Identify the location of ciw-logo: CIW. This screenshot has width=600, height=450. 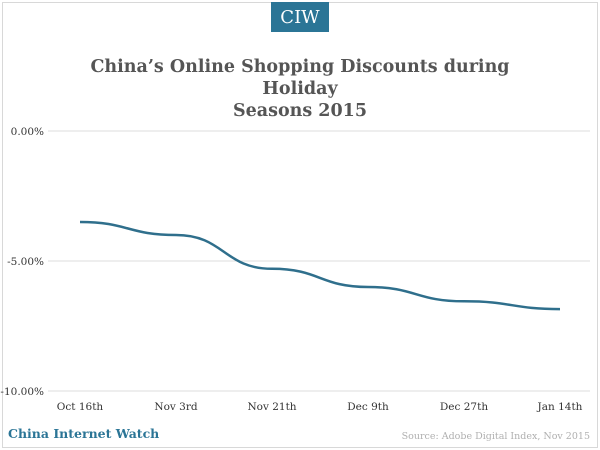
(300, 17).